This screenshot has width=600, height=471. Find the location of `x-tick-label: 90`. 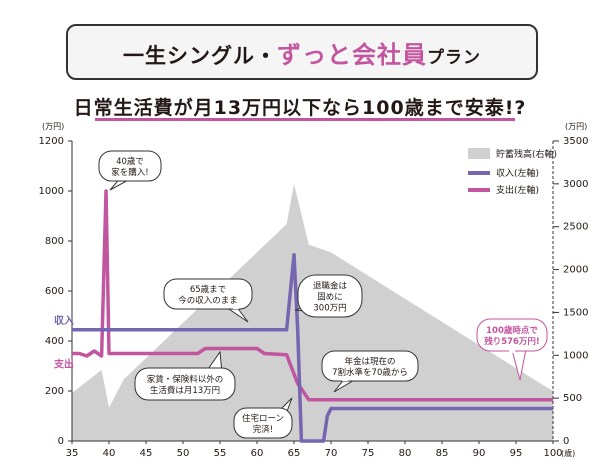

x-tick-label: 90 is located at coordinates (479, 453).